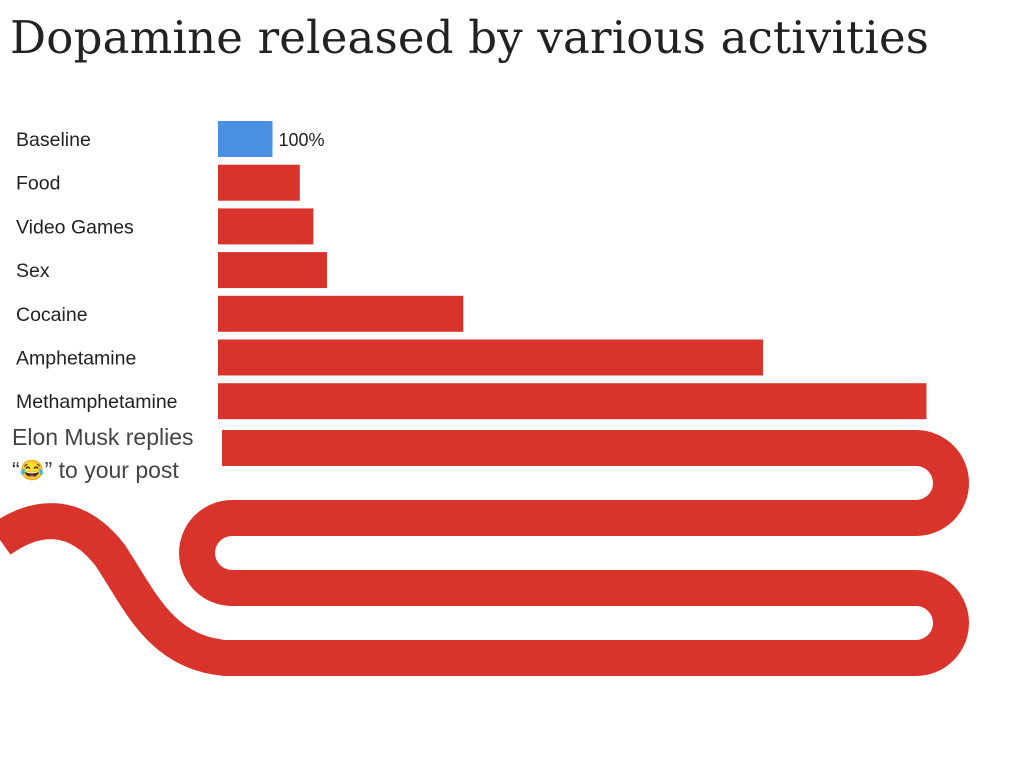 This screenshot has width=1024, height=763. What do you see at coordinates (112, 454) in the screenshot?
I see `meme-bar-label: Elon Musk replies “😂” to your post` at bounding box center [112, 454].